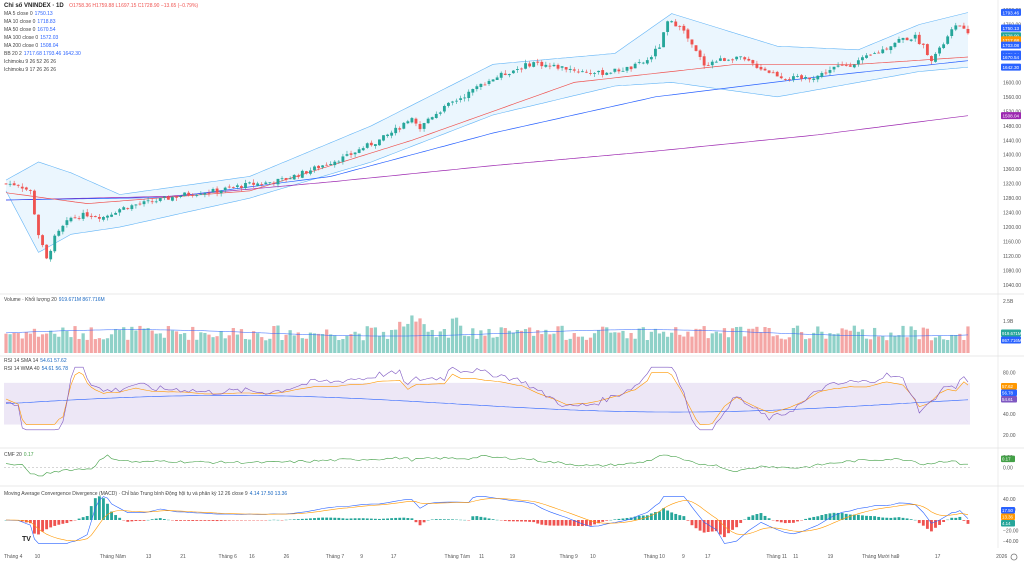 Image resolution: width=1024 pixels, height=563 pixels. Describe the element at coordinates (1014, 557) in the screenshot. I see `gear-icon` at that location.